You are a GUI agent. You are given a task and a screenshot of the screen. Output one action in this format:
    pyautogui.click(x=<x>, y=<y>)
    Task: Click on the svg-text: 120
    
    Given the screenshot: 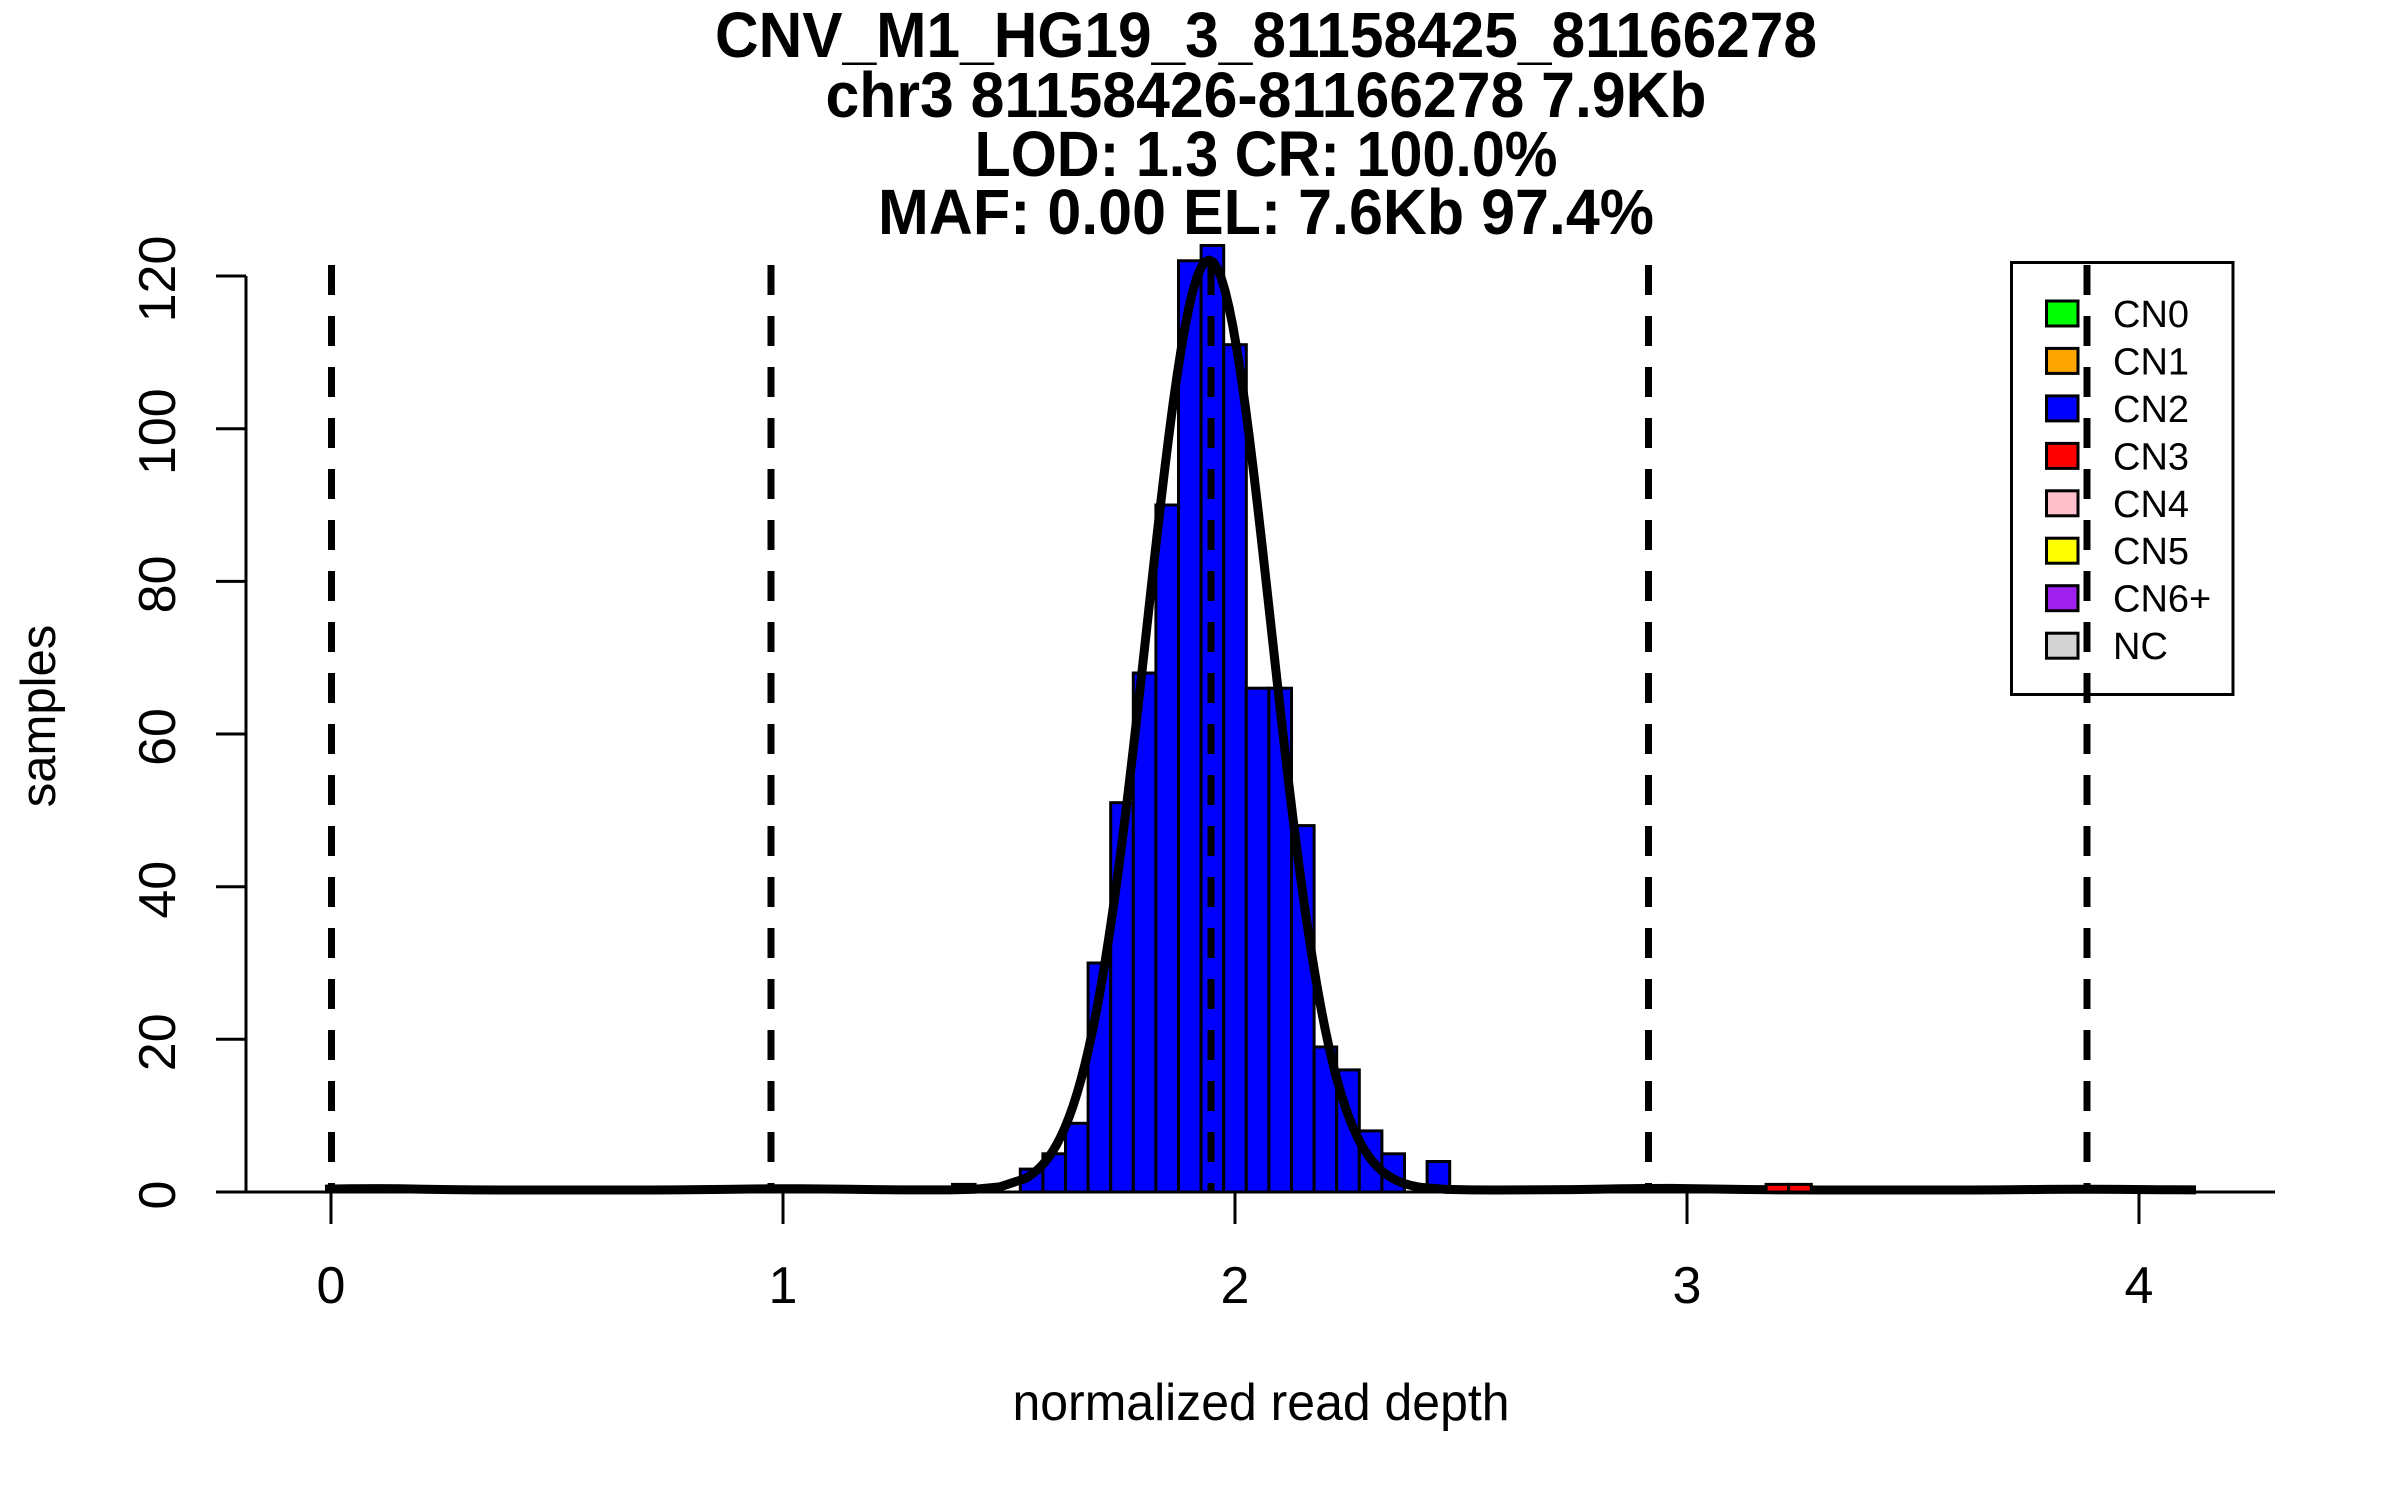 What is the action you would take?
    pyautogui.click(x=158, y=279)
    